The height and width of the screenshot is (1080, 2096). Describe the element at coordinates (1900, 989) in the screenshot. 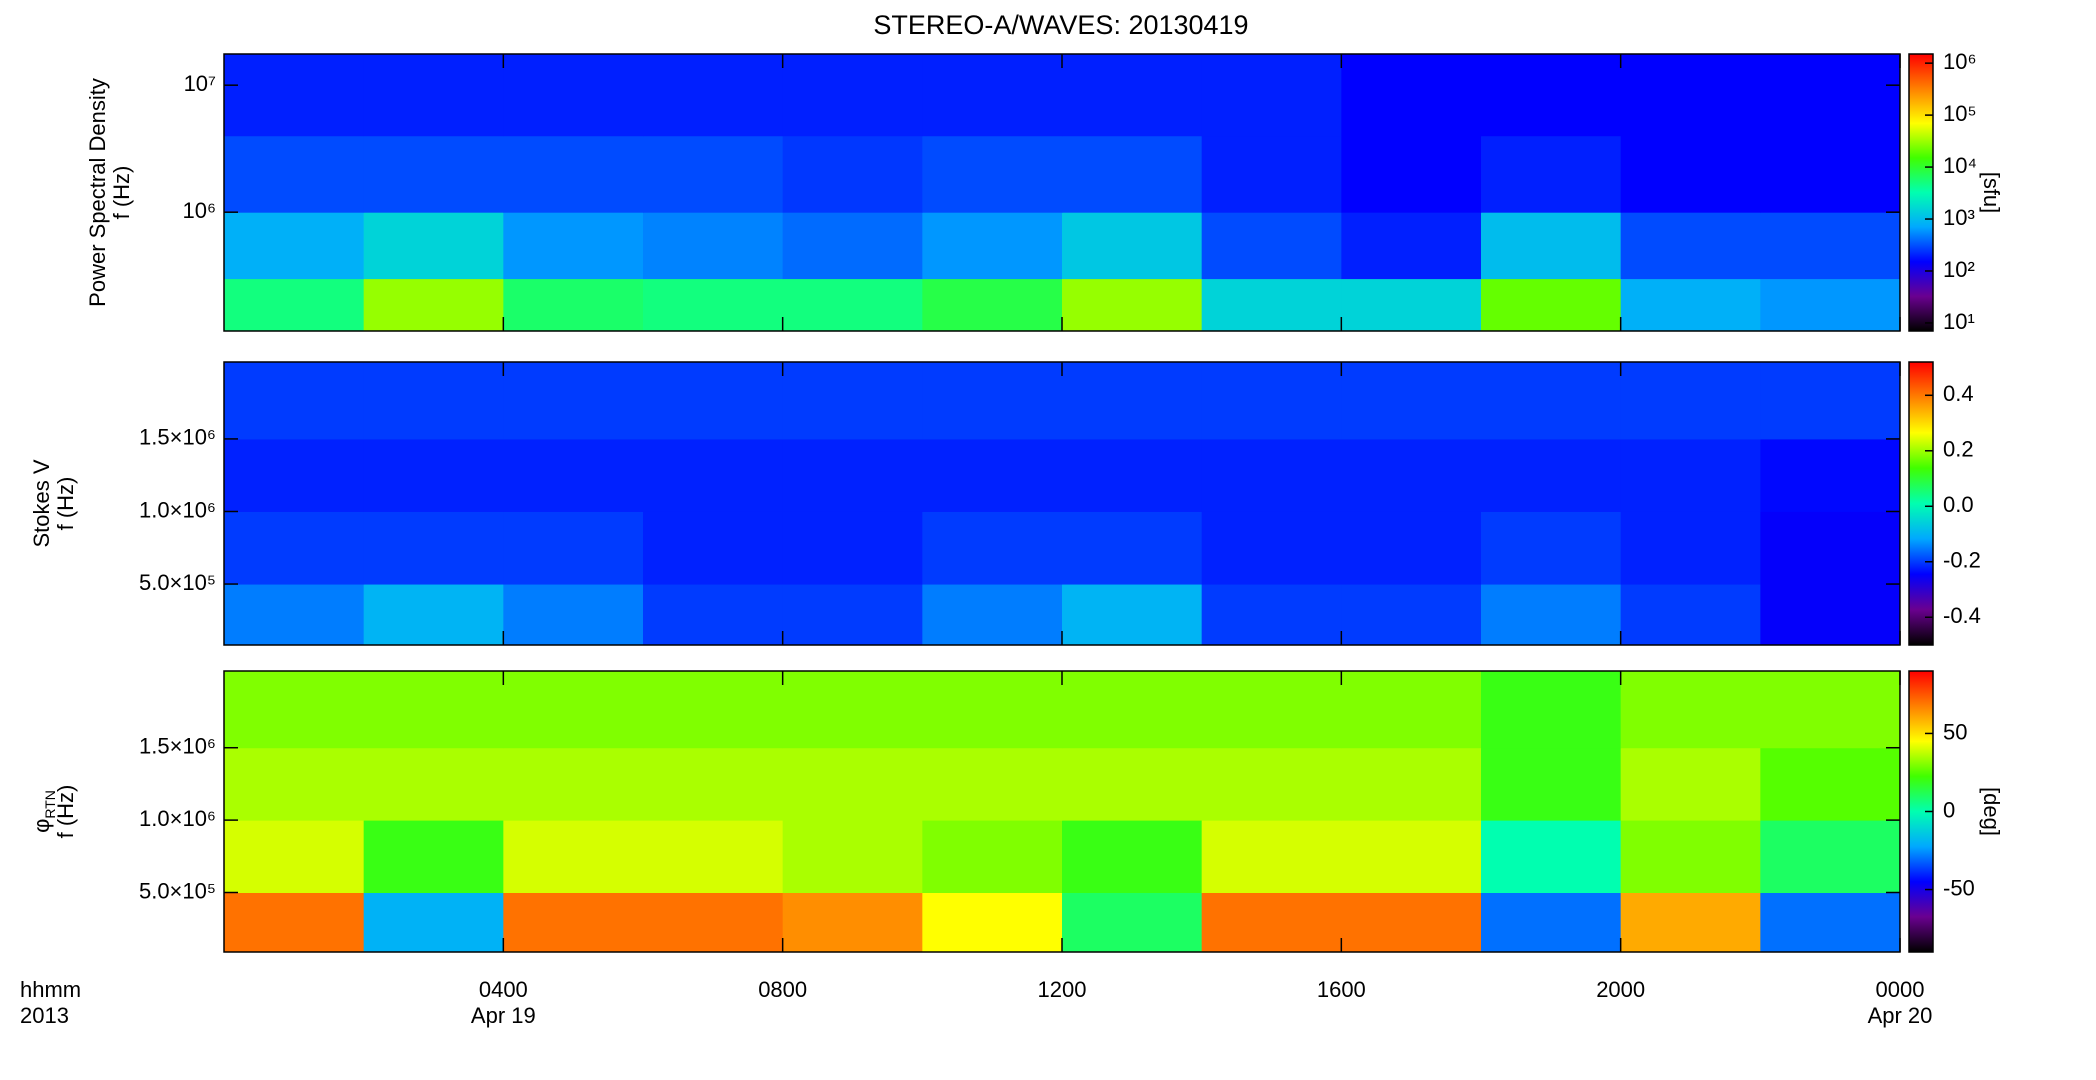

I see `x-tick-label: 0000` at that location.